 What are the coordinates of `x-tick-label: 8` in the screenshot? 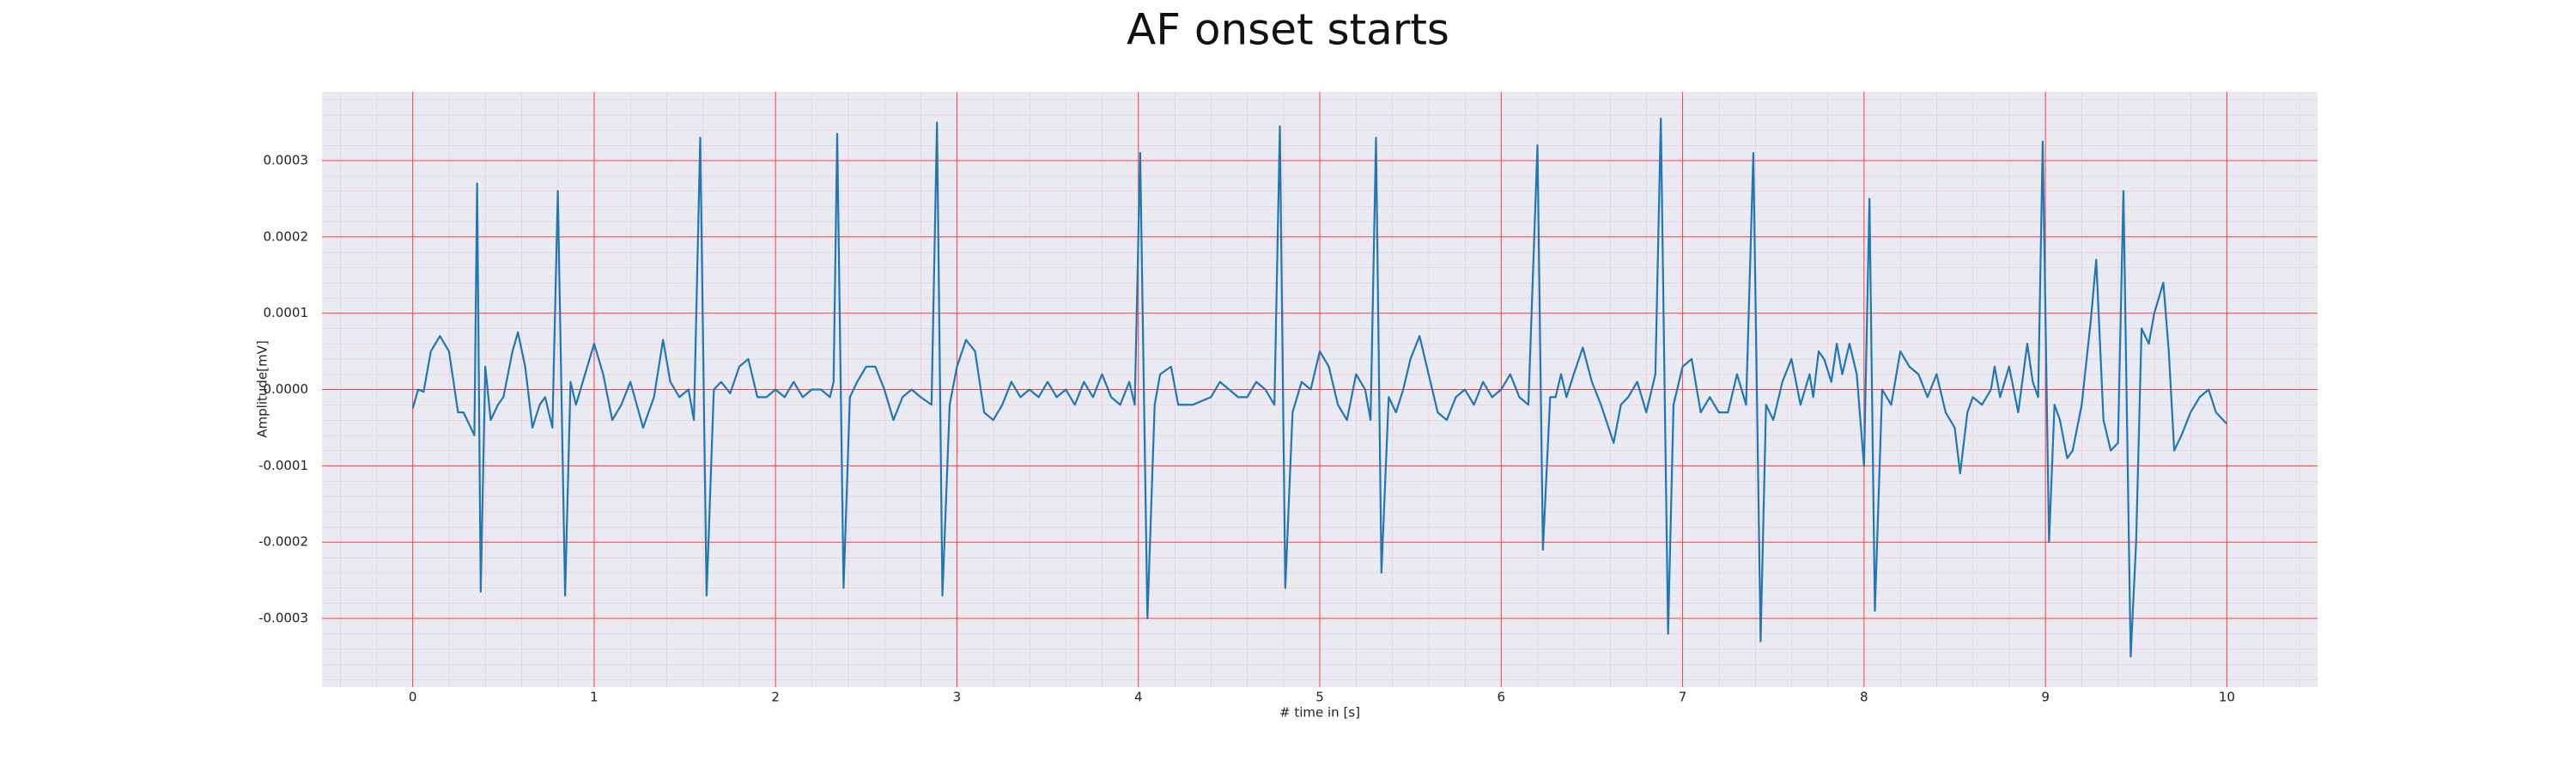 It's located at (1864, 697).